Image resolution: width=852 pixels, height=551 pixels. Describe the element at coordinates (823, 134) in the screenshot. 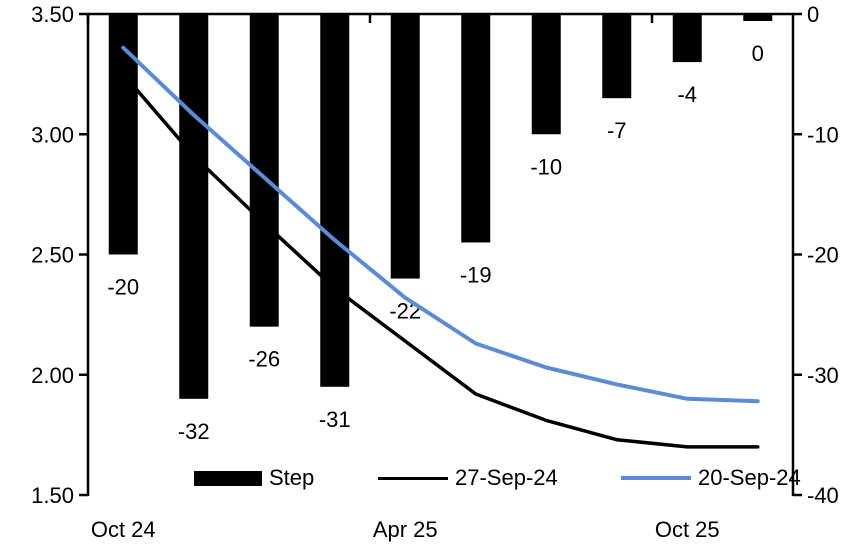

I see `right-axis-tick-label: -10` at that location.